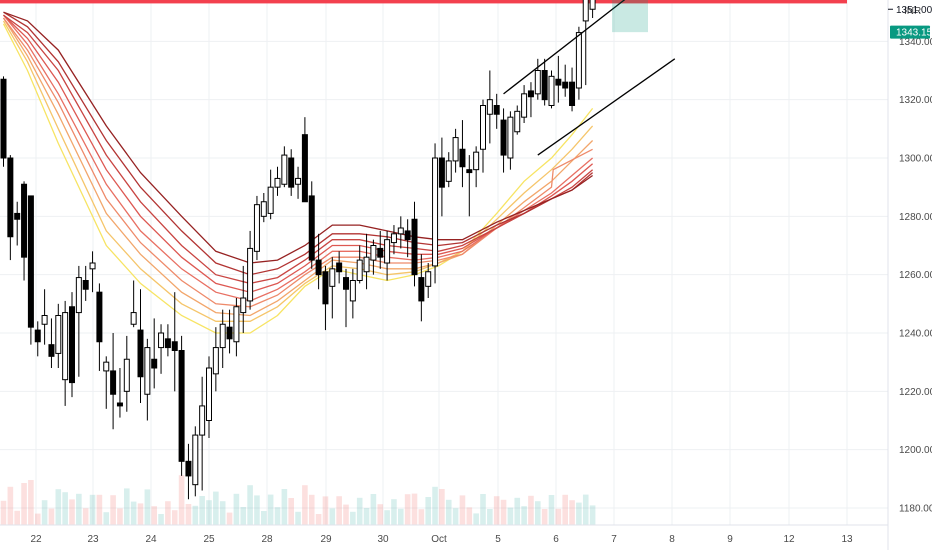 The image size is (932, 550). What do you see at coordinates (589, 78) in the screenshot?
I see `drawing-tools` at bounding box center [589, 78].